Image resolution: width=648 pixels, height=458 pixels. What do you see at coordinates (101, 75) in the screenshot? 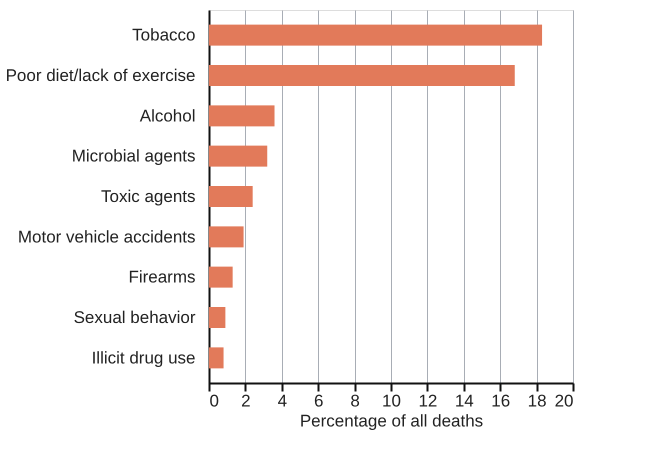
I see `y-tick-label: Poor diet/lack of exercise` at bounding box center [101, 75].